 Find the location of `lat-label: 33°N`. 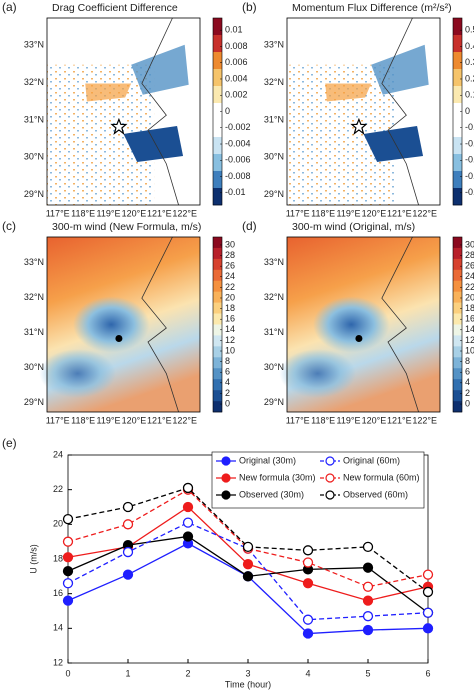

lat-label: 33°N is located at coordinates (34, 262).